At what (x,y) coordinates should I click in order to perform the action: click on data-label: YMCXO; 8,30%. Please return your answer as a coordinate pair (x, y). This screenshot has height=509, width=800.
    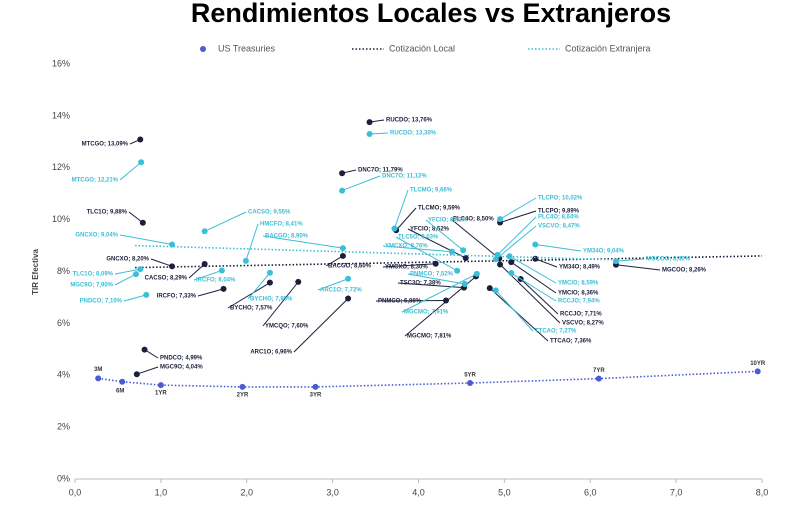
    Looking at the image, I should click on (406, 268).